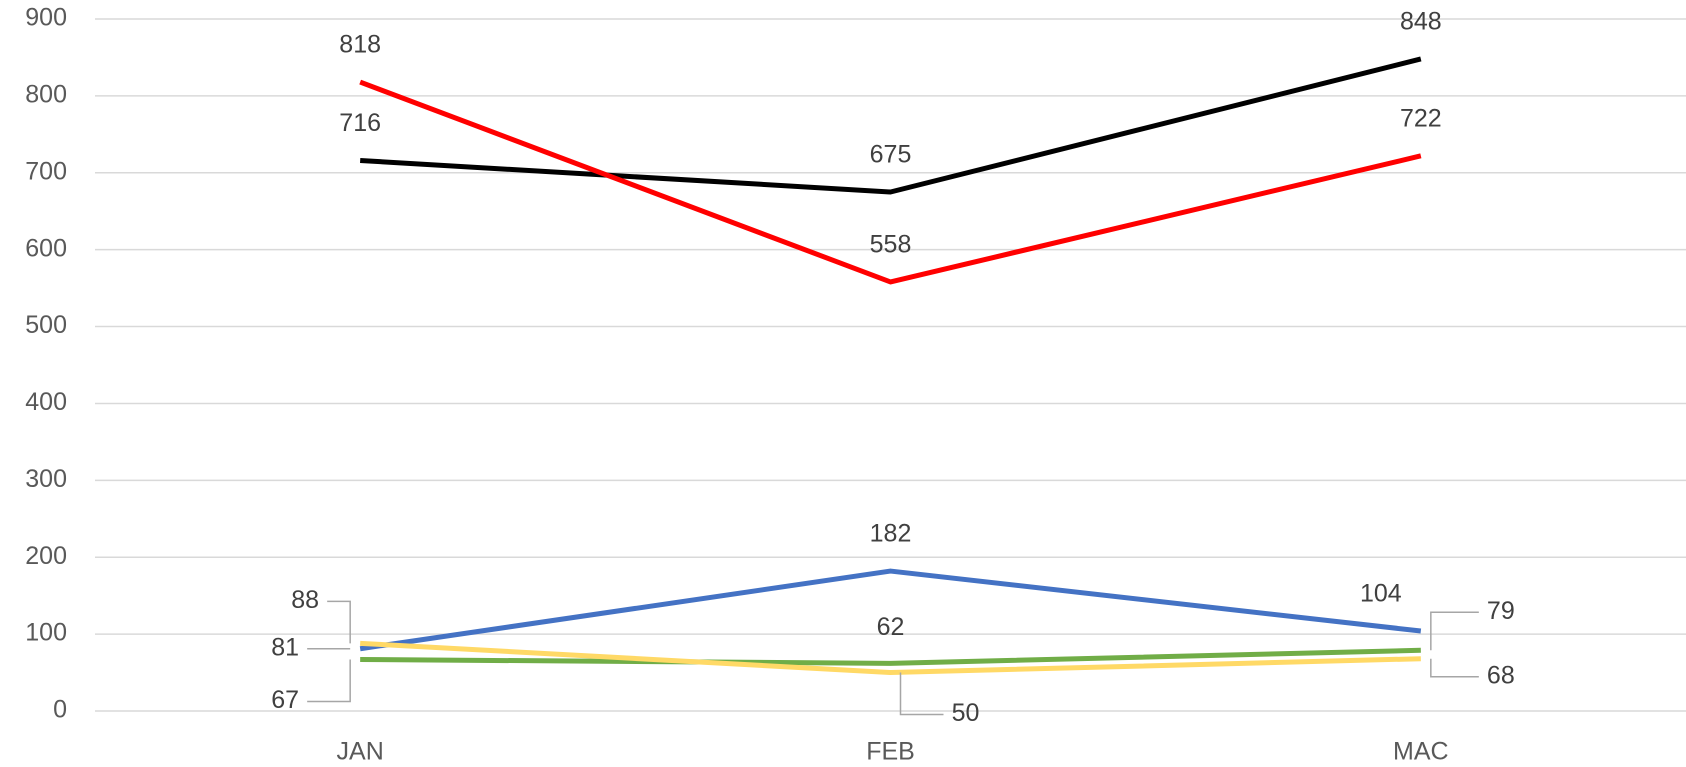  Describe the element at coordinates (285, 647) in the screenshot. I see `data-label: 81` at that location.